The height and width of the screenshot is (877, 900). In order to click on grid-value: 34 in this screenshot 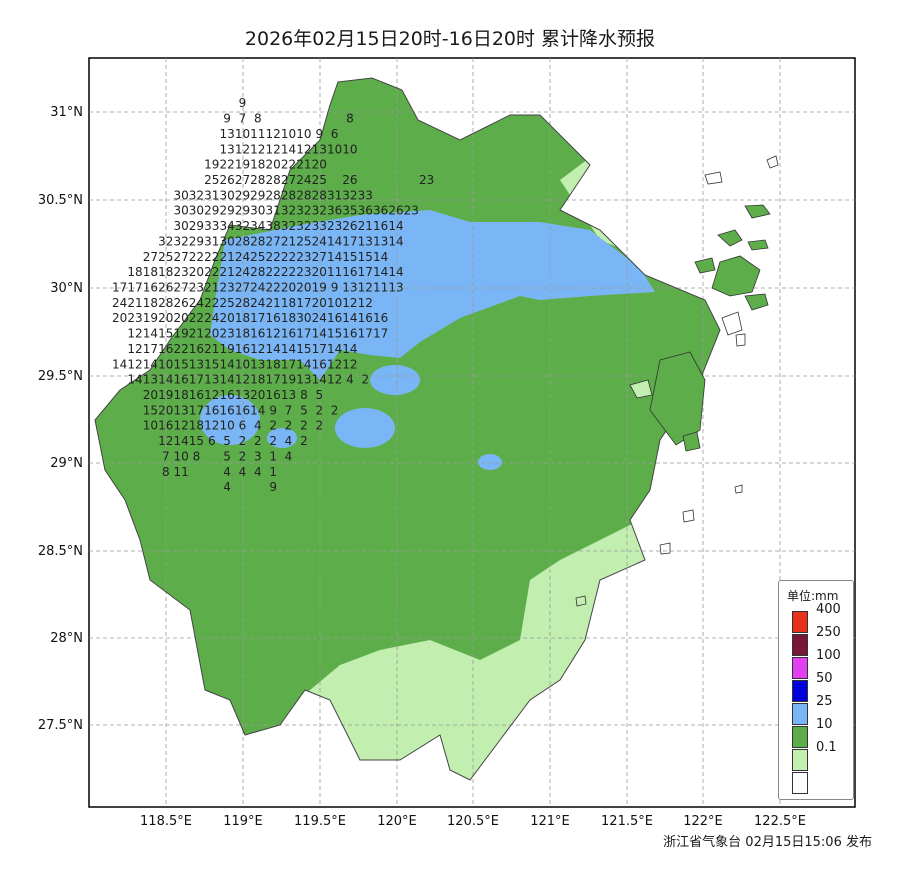, I will do `click(257, 226)`.